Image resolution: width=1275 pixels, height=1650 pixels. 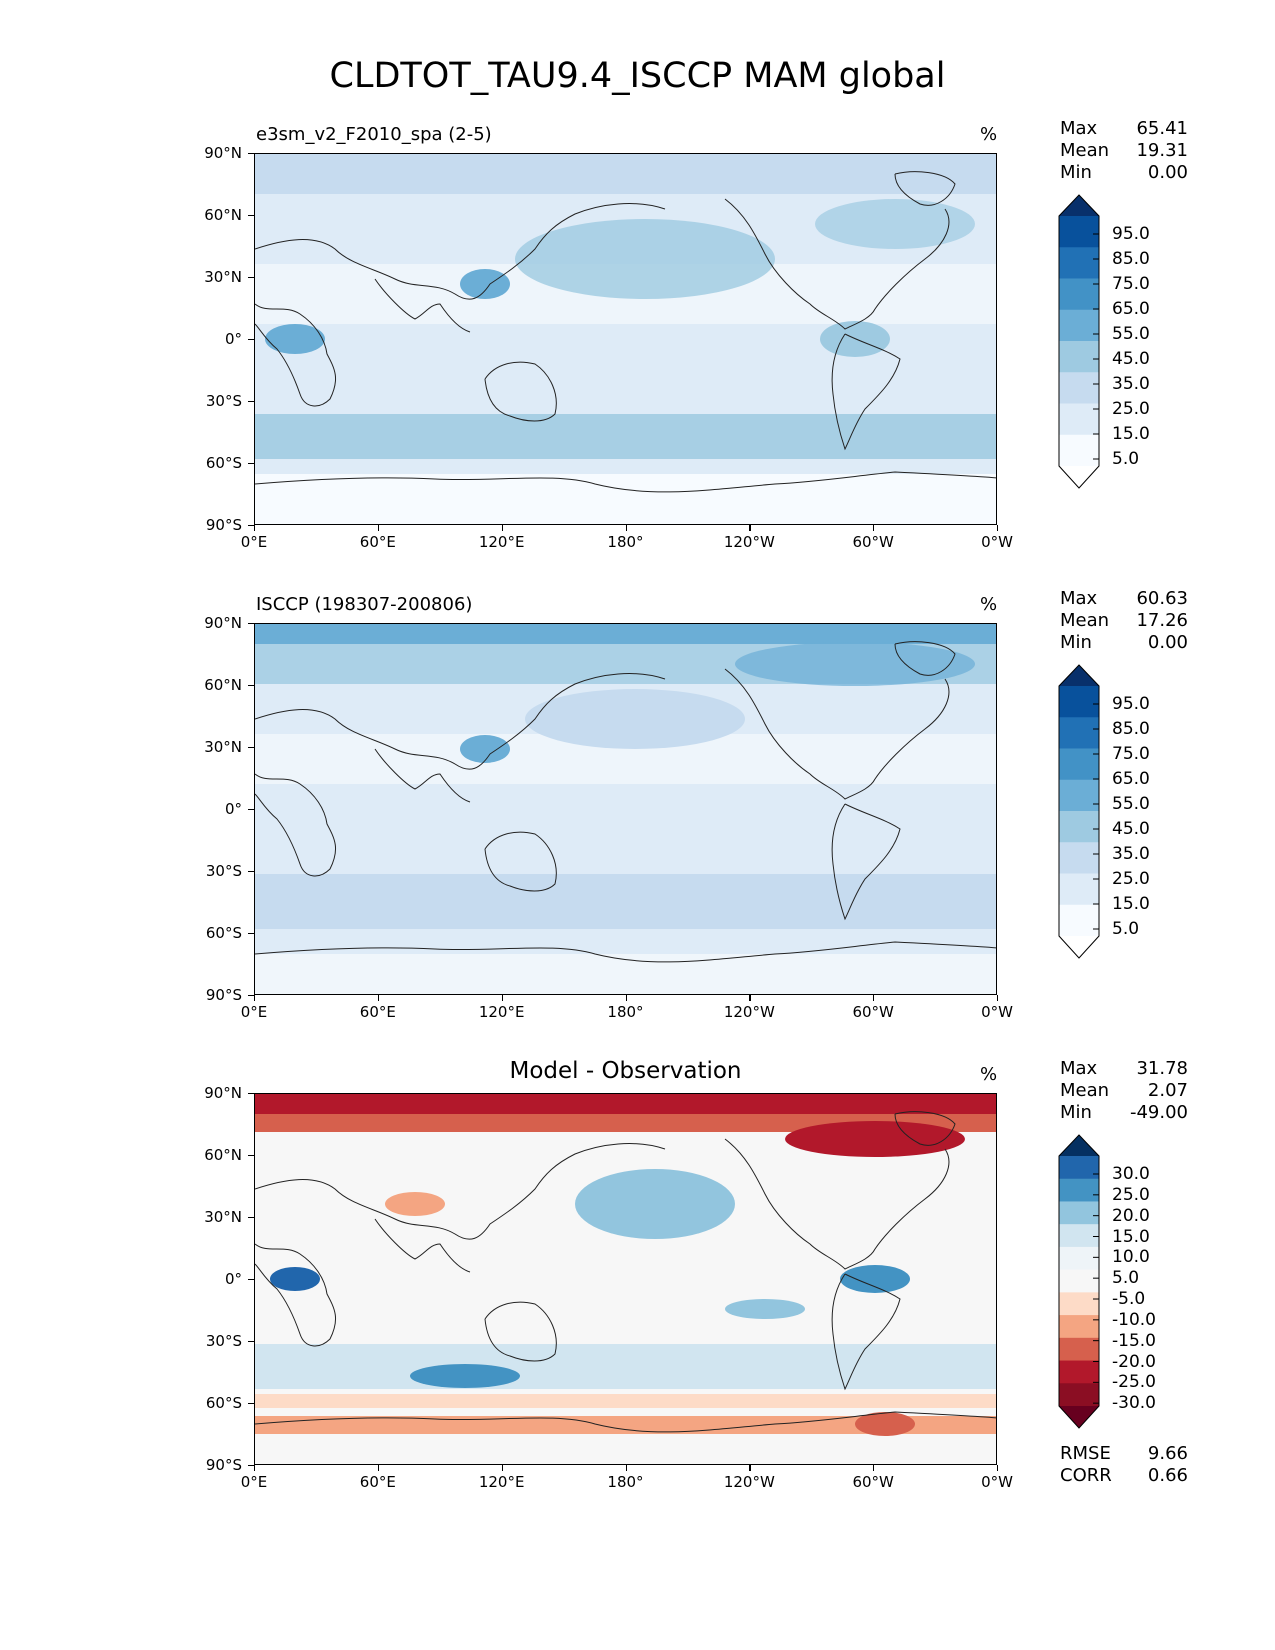 What do you see at coordinates (1131, 384) in the screenshot?
I see `panel-1-colorbar-label: 35.0` at bounding box center [1131, 384].